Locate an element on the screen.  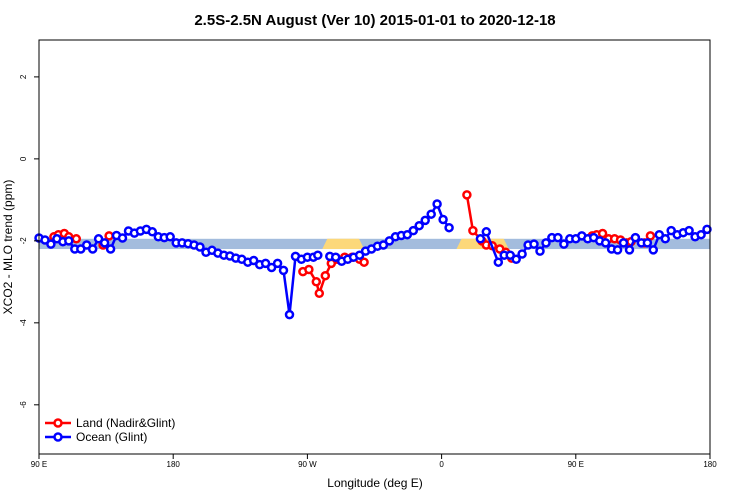
y-tick-label: -4 is located at coordinates (23, 323).